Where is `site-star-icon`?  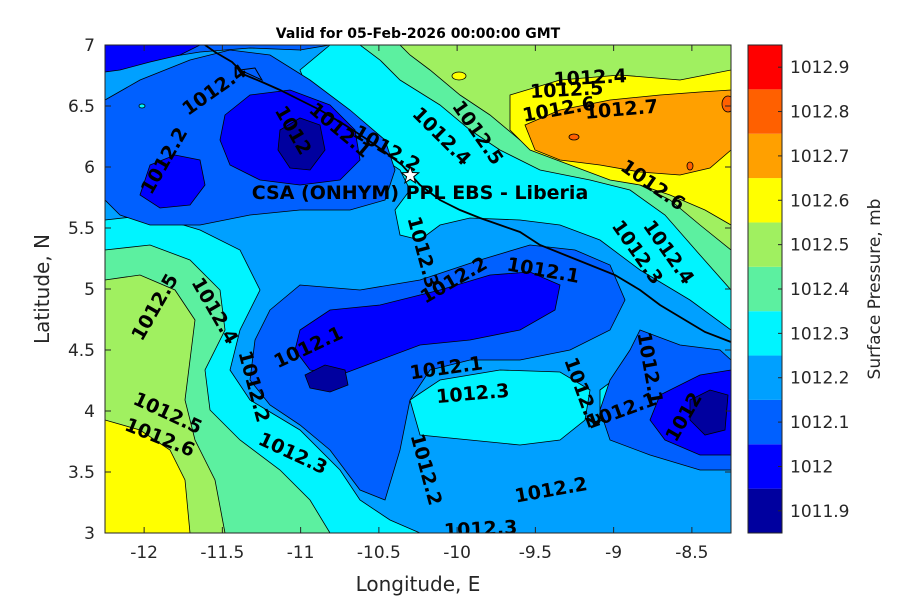 site-star-icon is located at coordinates (410, 174).